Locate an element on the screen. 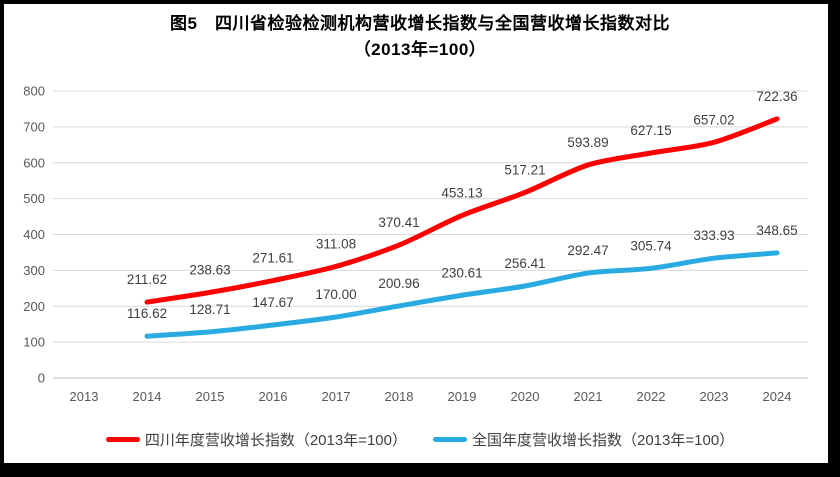  data-label: 517.21 is located at coordinates (524, 169).